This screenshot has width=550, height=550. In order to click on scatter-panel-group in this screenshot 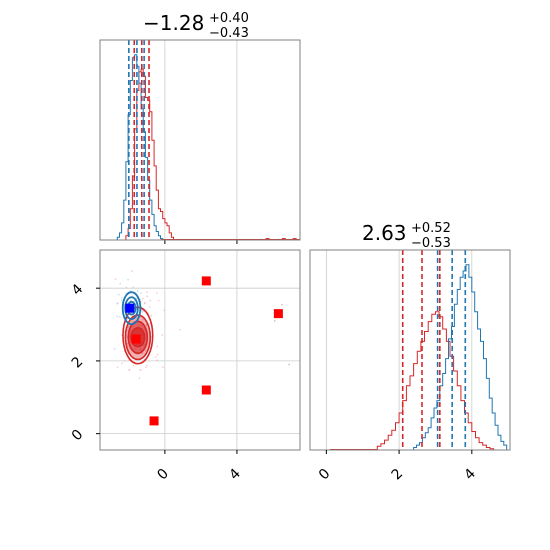, I will do `click(200, 350)`.